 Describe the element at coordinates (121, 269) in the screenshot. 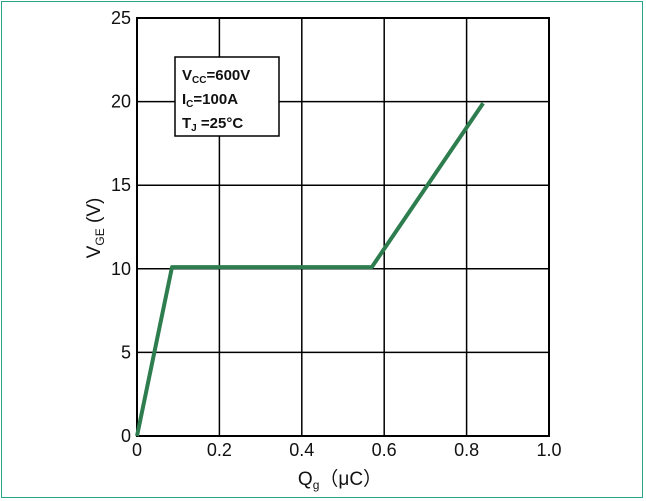

I see `y-tick-label: 10` at that location.